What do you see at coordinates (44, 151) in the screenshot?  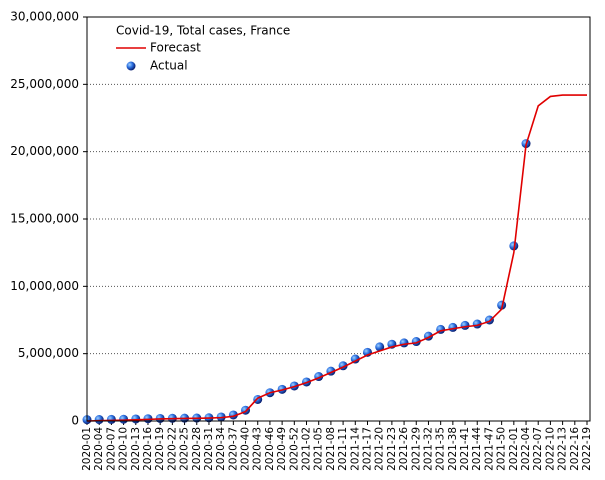 I see `y-tick-label: 20,000,000` at bounding box center [44, 151].